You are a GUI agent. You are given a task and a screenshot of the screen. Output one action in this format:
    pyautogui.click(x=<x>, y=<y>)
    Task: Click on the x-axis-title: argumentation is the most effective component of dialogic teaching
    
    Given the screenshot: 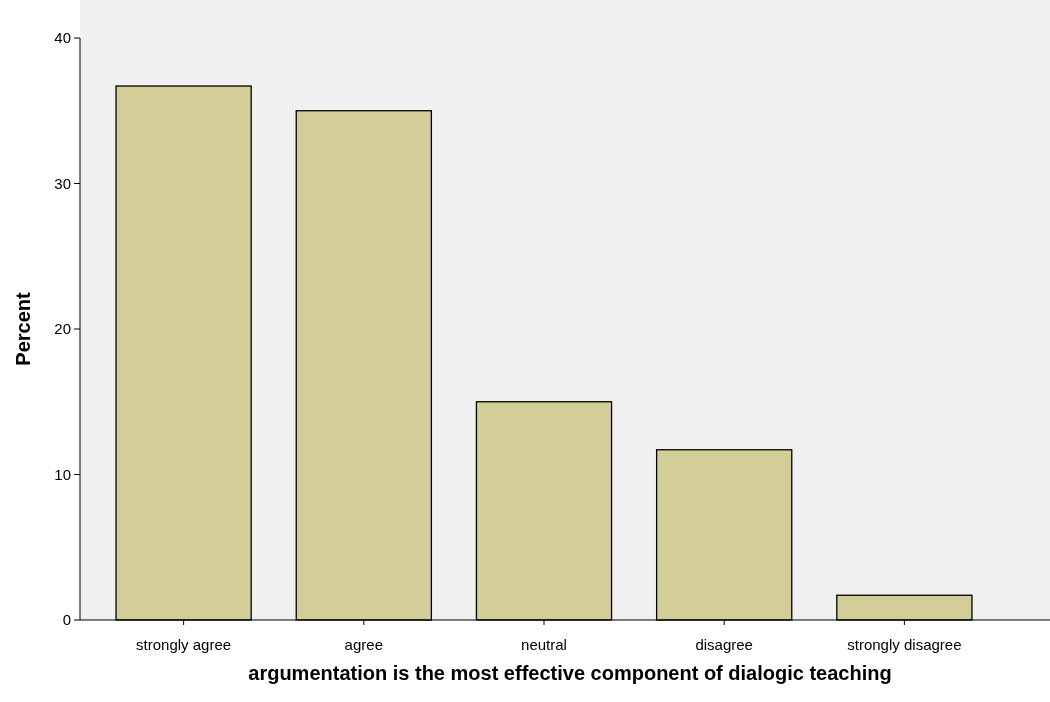 What is the action you would take?
    pyautogui.click(x=570, y=673)
    